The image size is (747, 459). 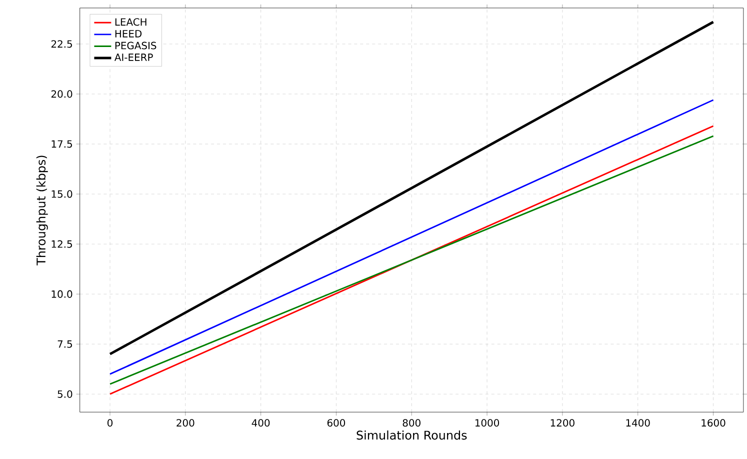 What do you see at coordinates (128, 34) in the screenshot?
I see `legend-label: HEED` at bounding box center [128, 34].